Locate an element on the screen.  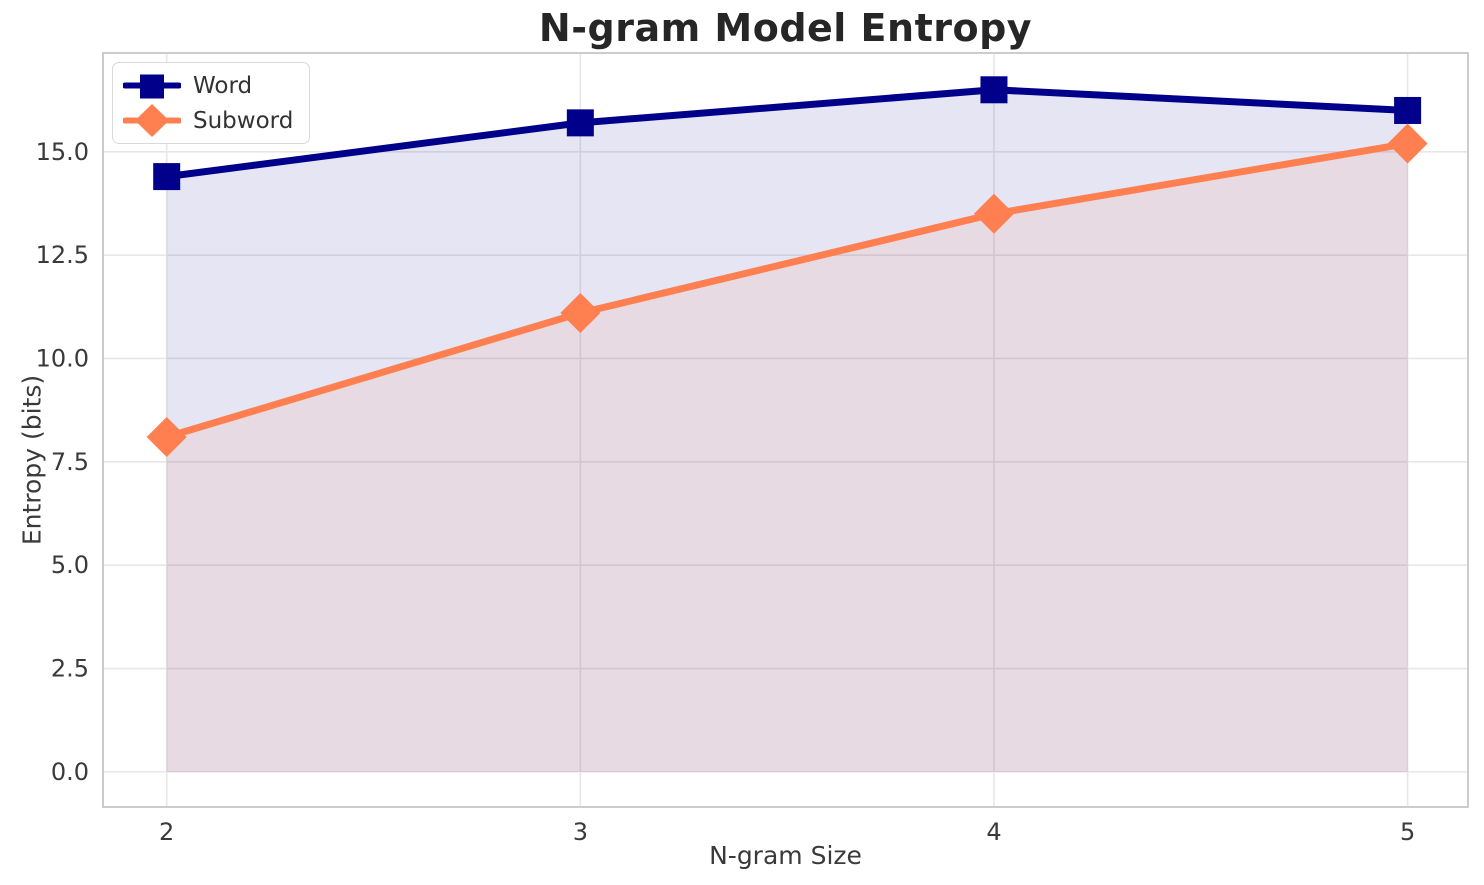
legend-label: Word is located at coordinates (223, 85).